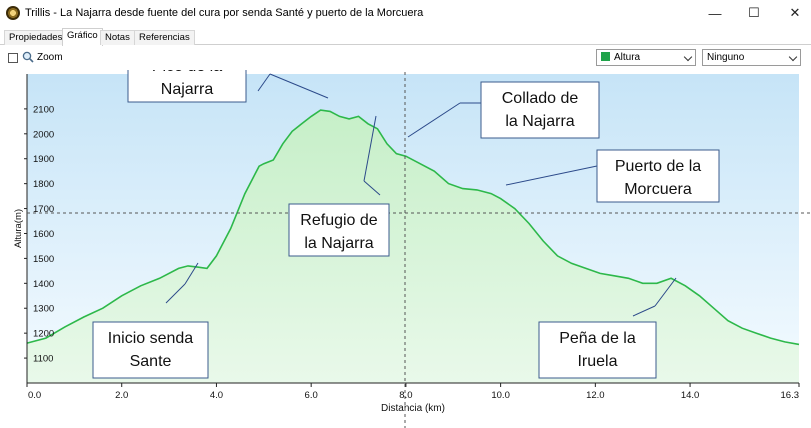 The width and height of the screenshot is (811, 428). Describe the element at coordinates (311, 395) in the screenshot. I see `x-tick-label: 6.0` at that location.